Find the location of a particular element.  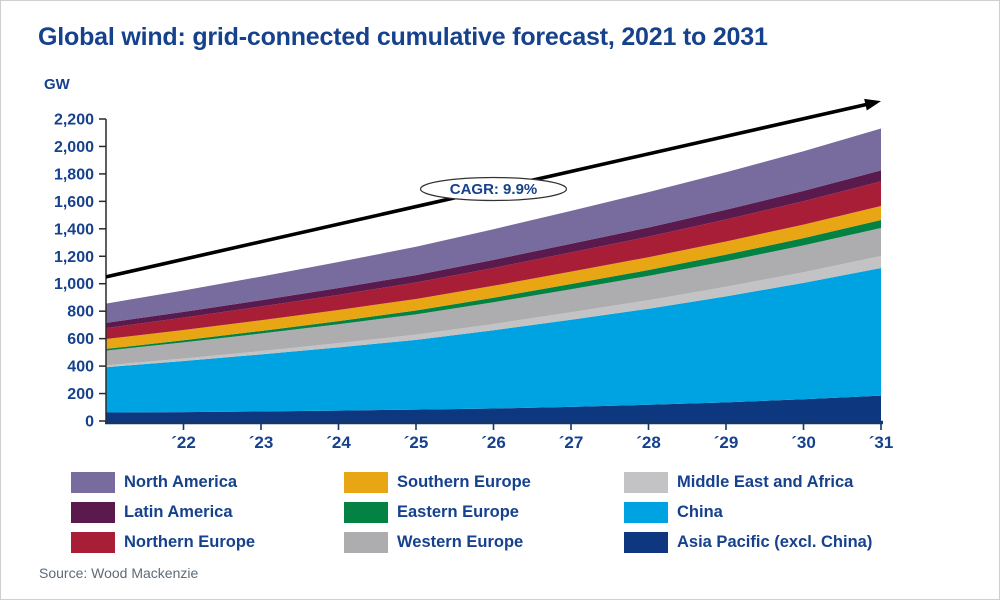

x-tick-label: ´23 is located at coordinates (261, 442).